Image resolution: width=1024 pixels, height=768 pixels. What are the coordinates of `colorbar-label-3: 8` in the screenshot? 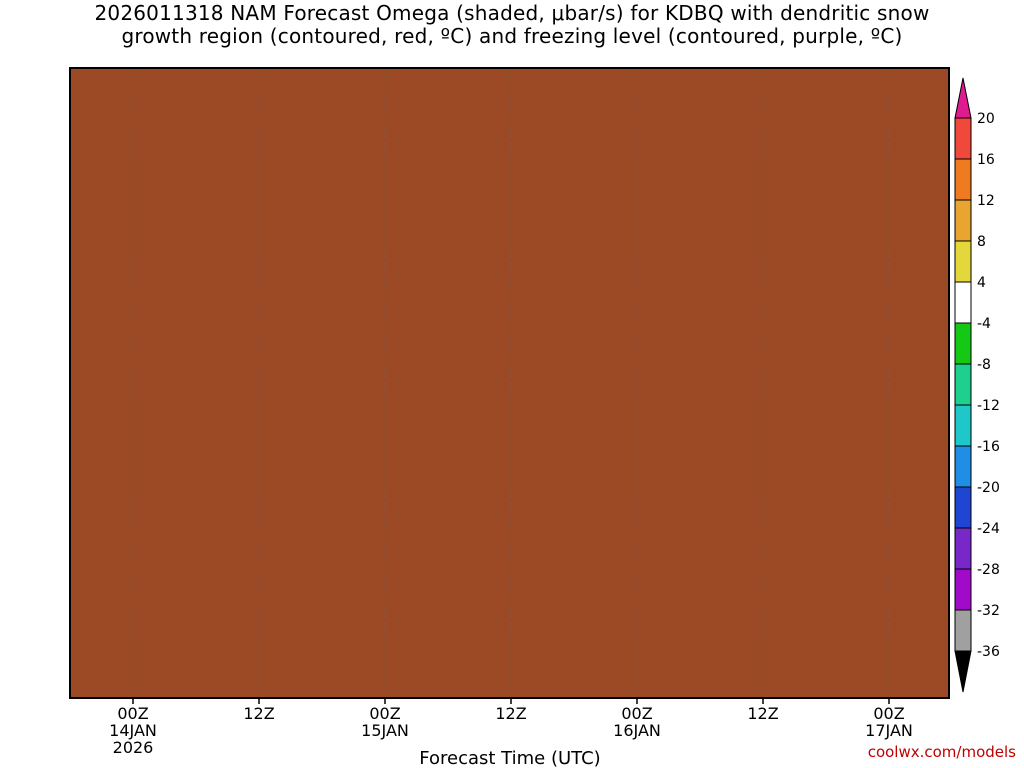 It's located at (981, 242).